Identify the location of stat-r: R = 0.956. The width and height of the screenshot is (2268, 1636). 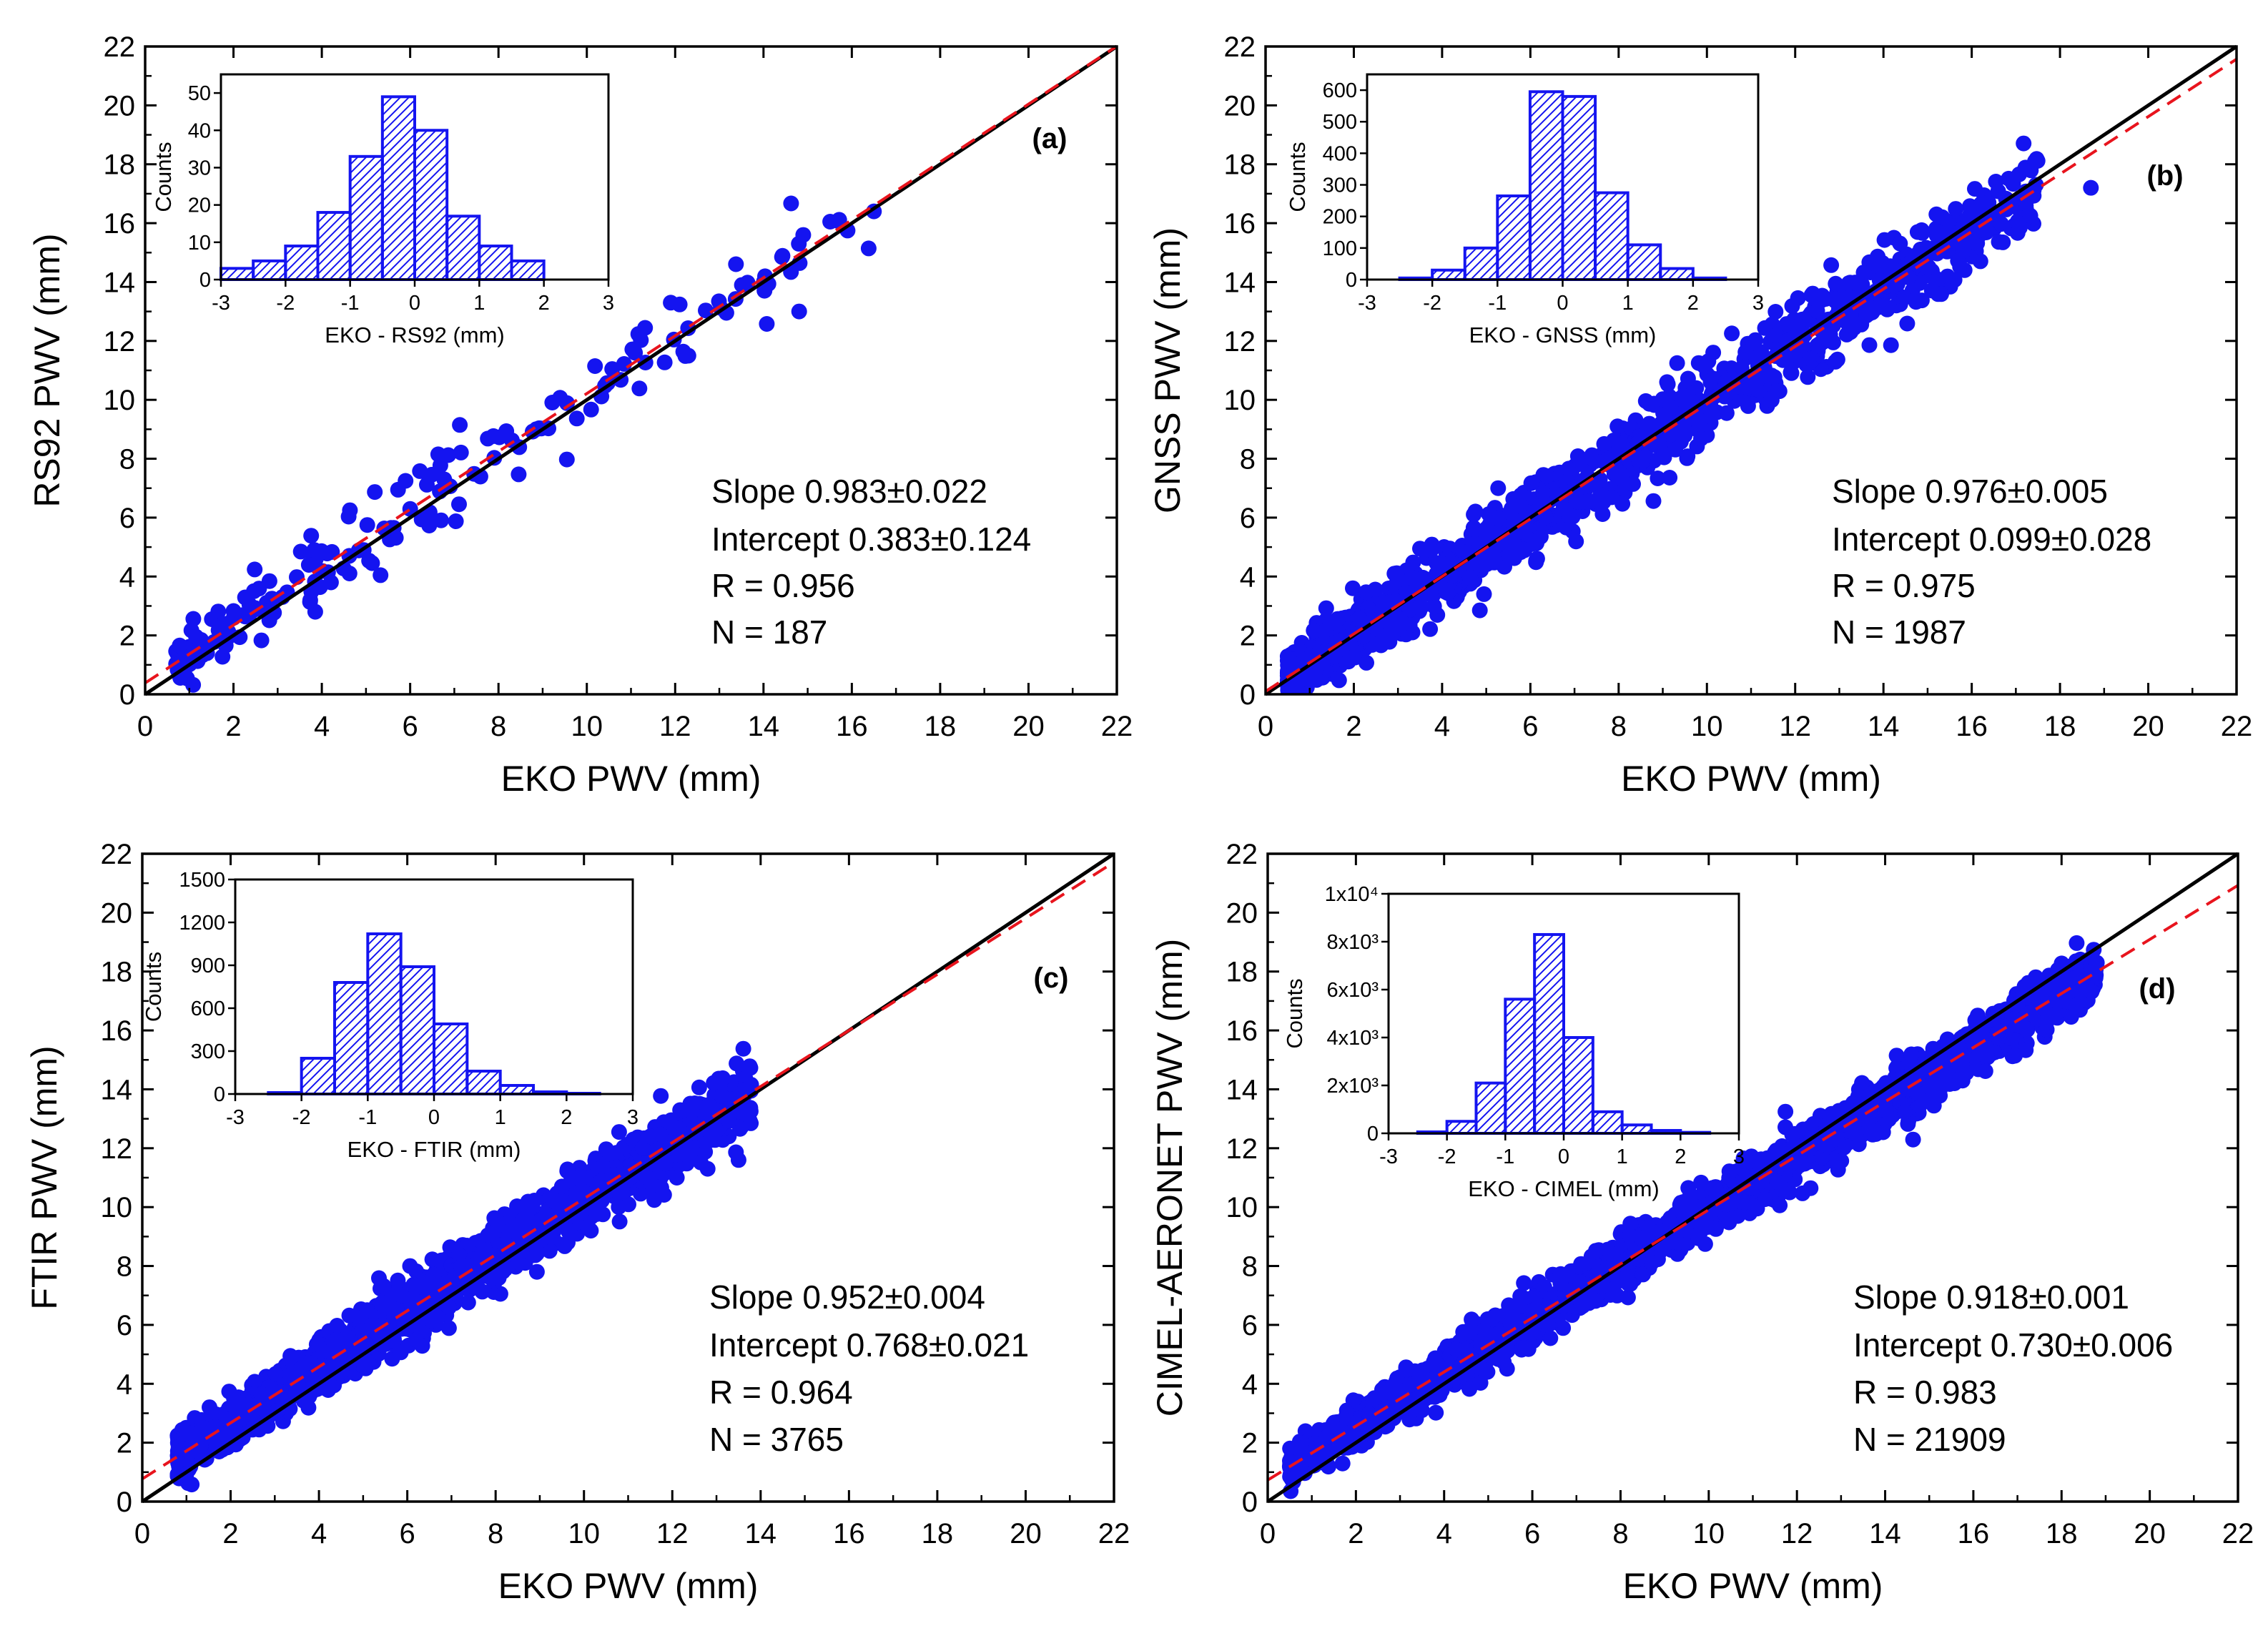
(783, 585).